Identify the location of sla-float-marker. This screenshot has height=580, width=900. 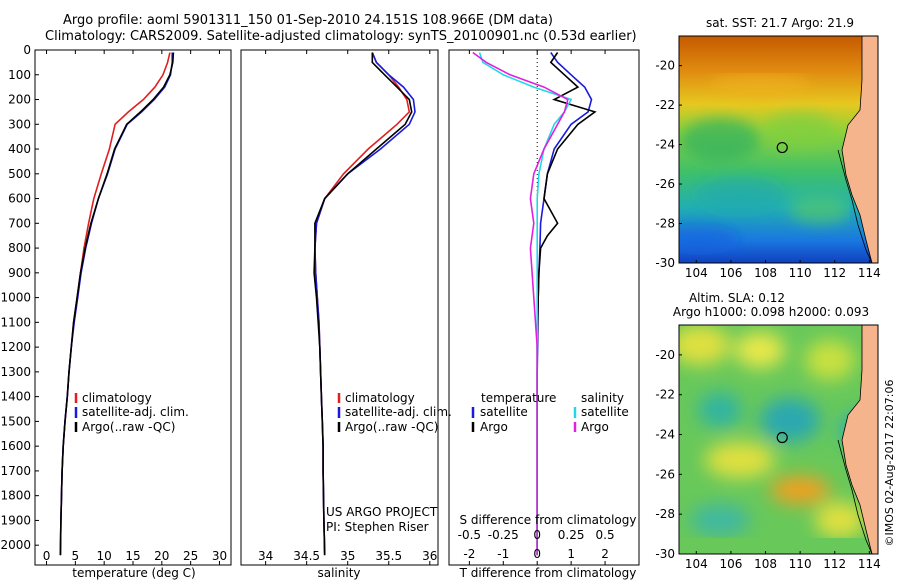
(782, 437).